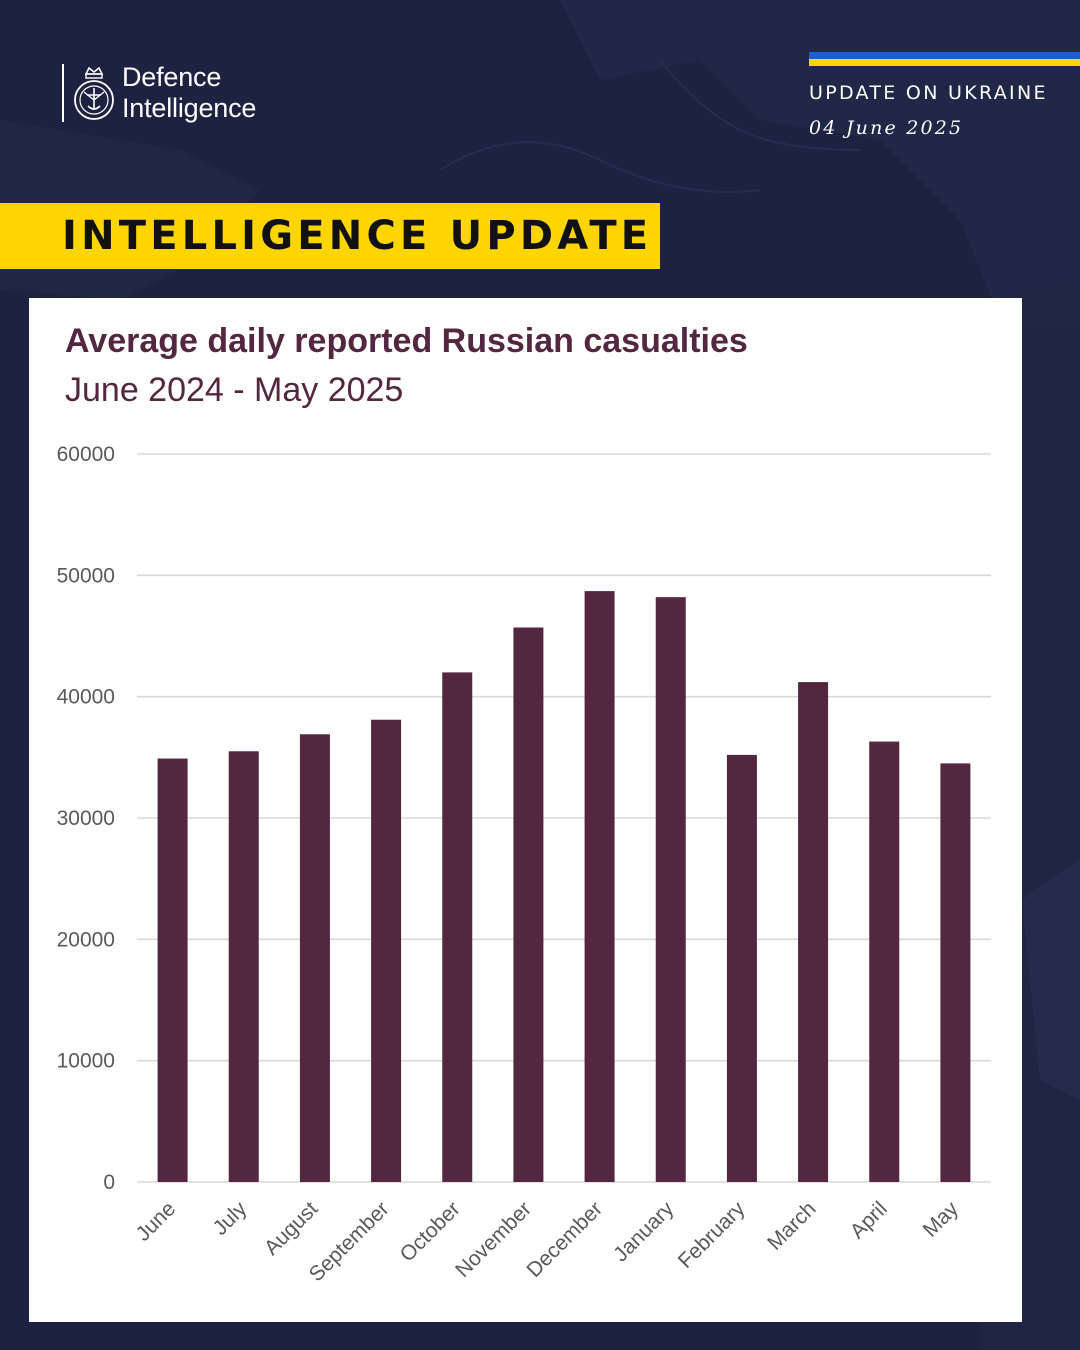 This screenshot has height=1350, width=1080. I want to click on y-tick-label: 10000, so click(86, 1061).